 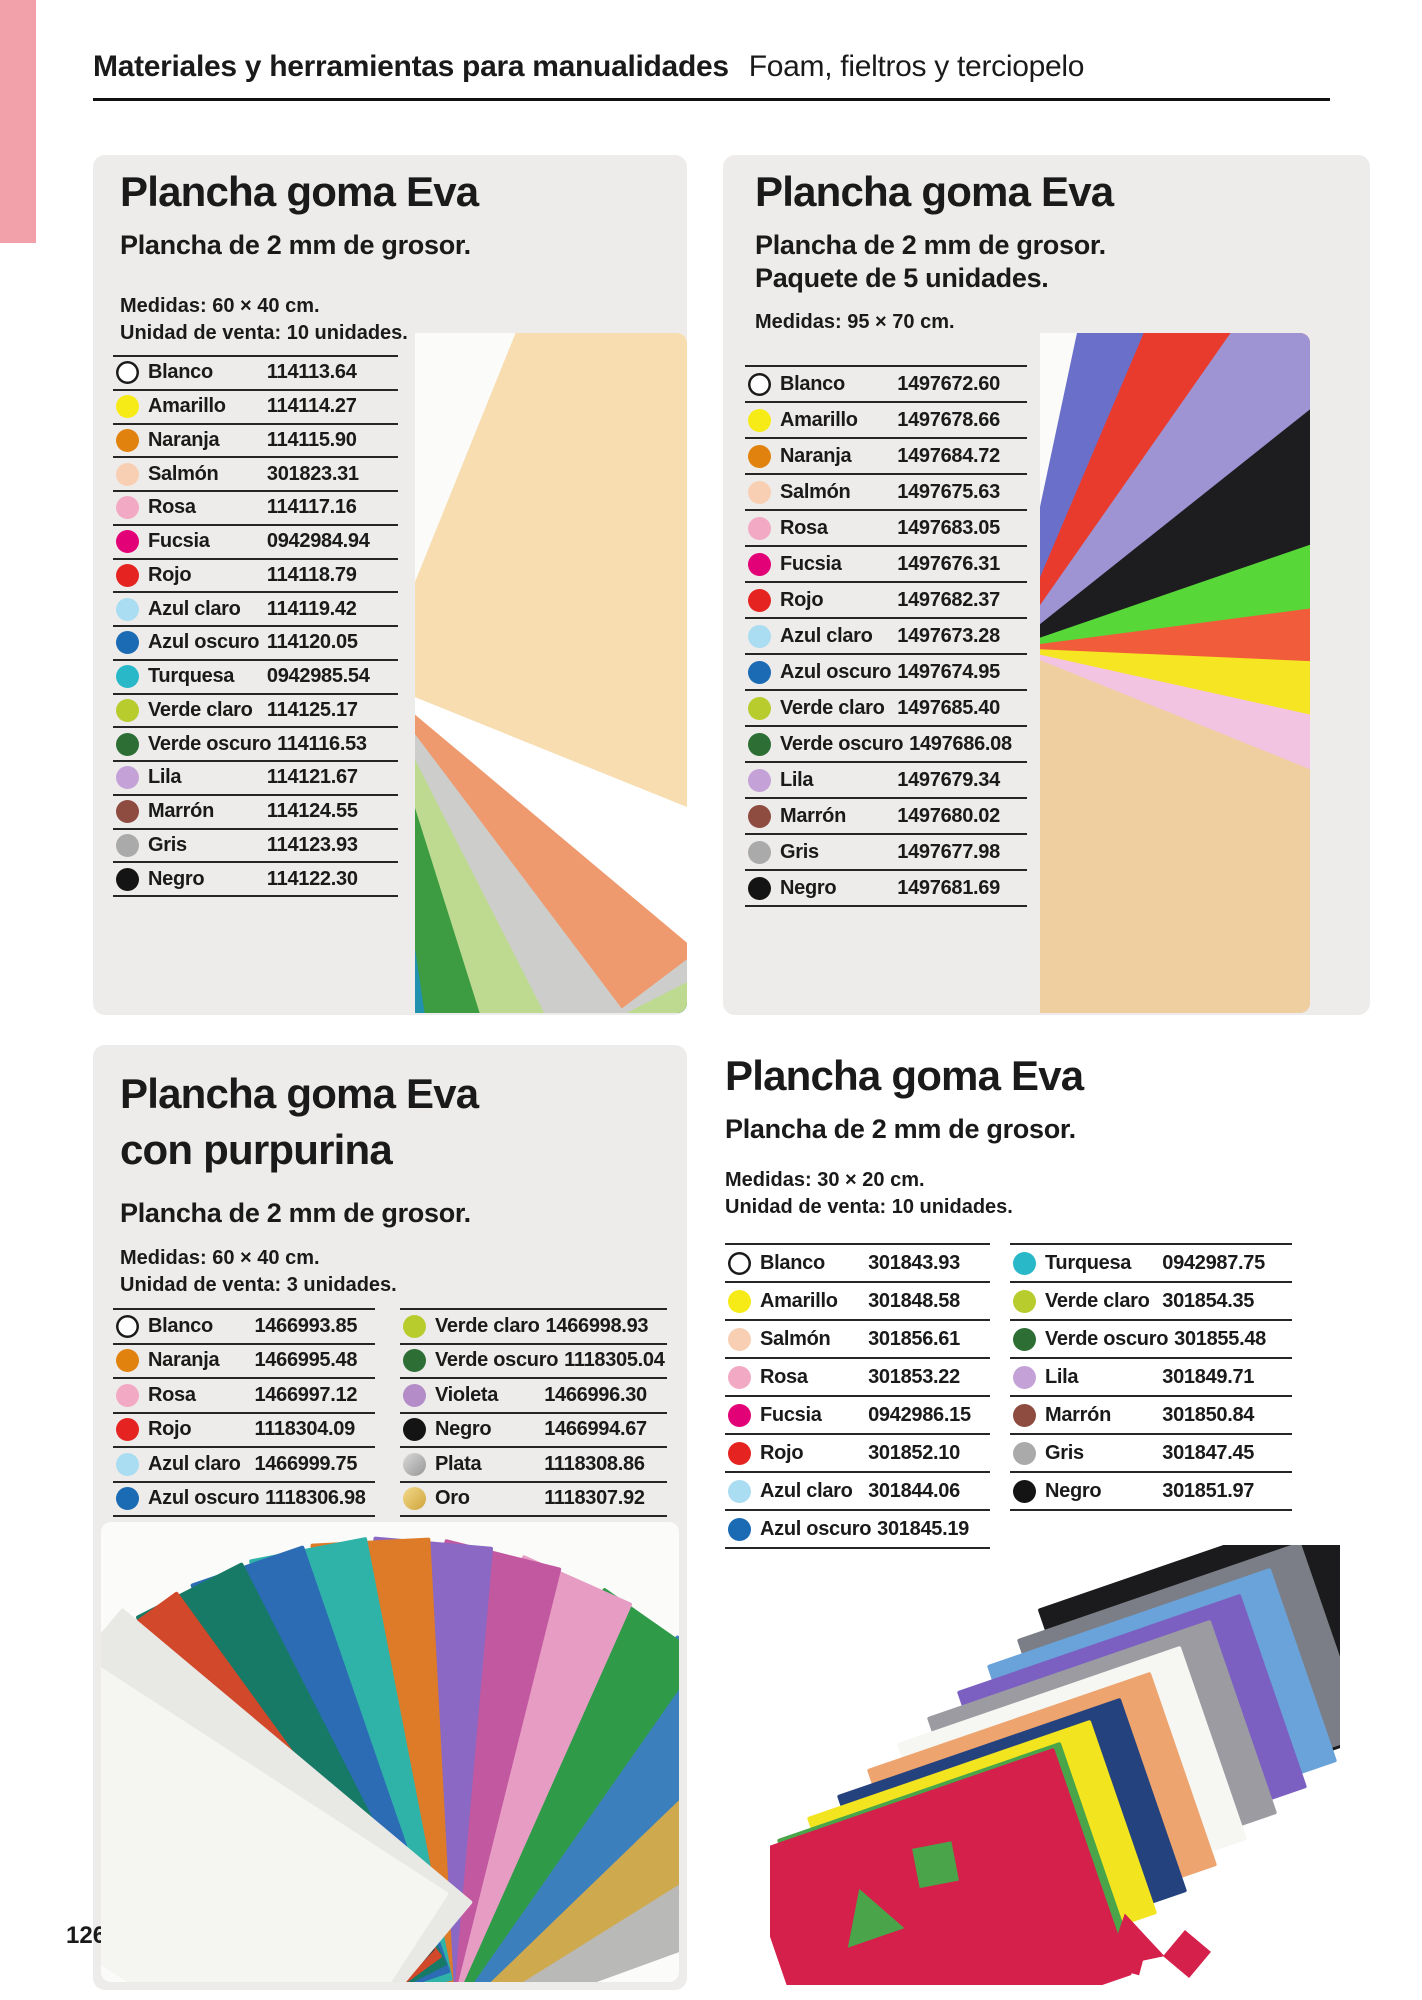 What do you see at coordinates (816, 455) in the screenshot?
I see `color-name: Naranja` at bounding box center [816, 455].